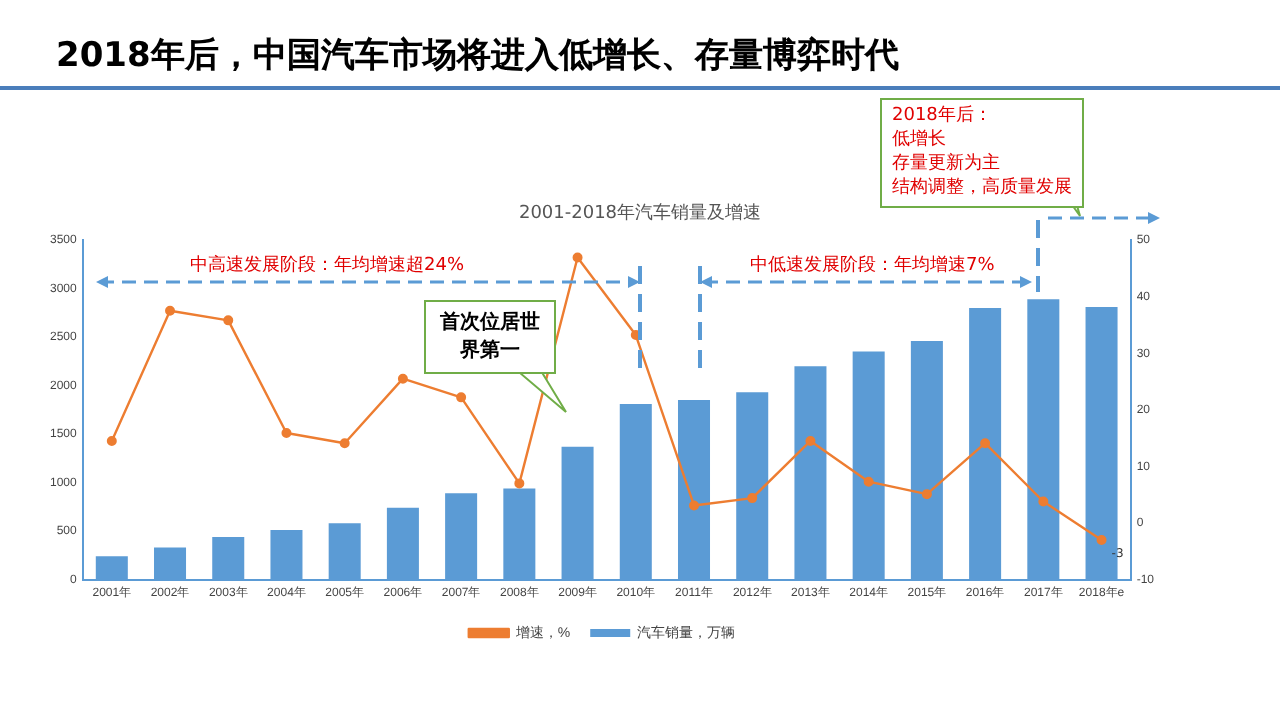 The image size is (1280, 720). Describe the element at coordinates (640, 213) in the screenshot. I see `chart-subtitle: 2001-2018年汽车销量及增速` at that location.